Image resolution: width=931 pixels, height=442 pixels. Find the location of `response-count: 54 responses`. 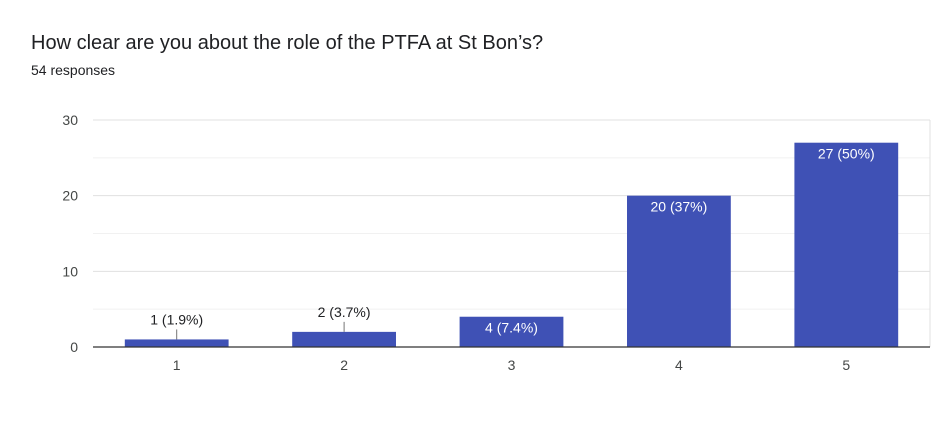

response-count: 54 responses is located at coordinates (73, 70).